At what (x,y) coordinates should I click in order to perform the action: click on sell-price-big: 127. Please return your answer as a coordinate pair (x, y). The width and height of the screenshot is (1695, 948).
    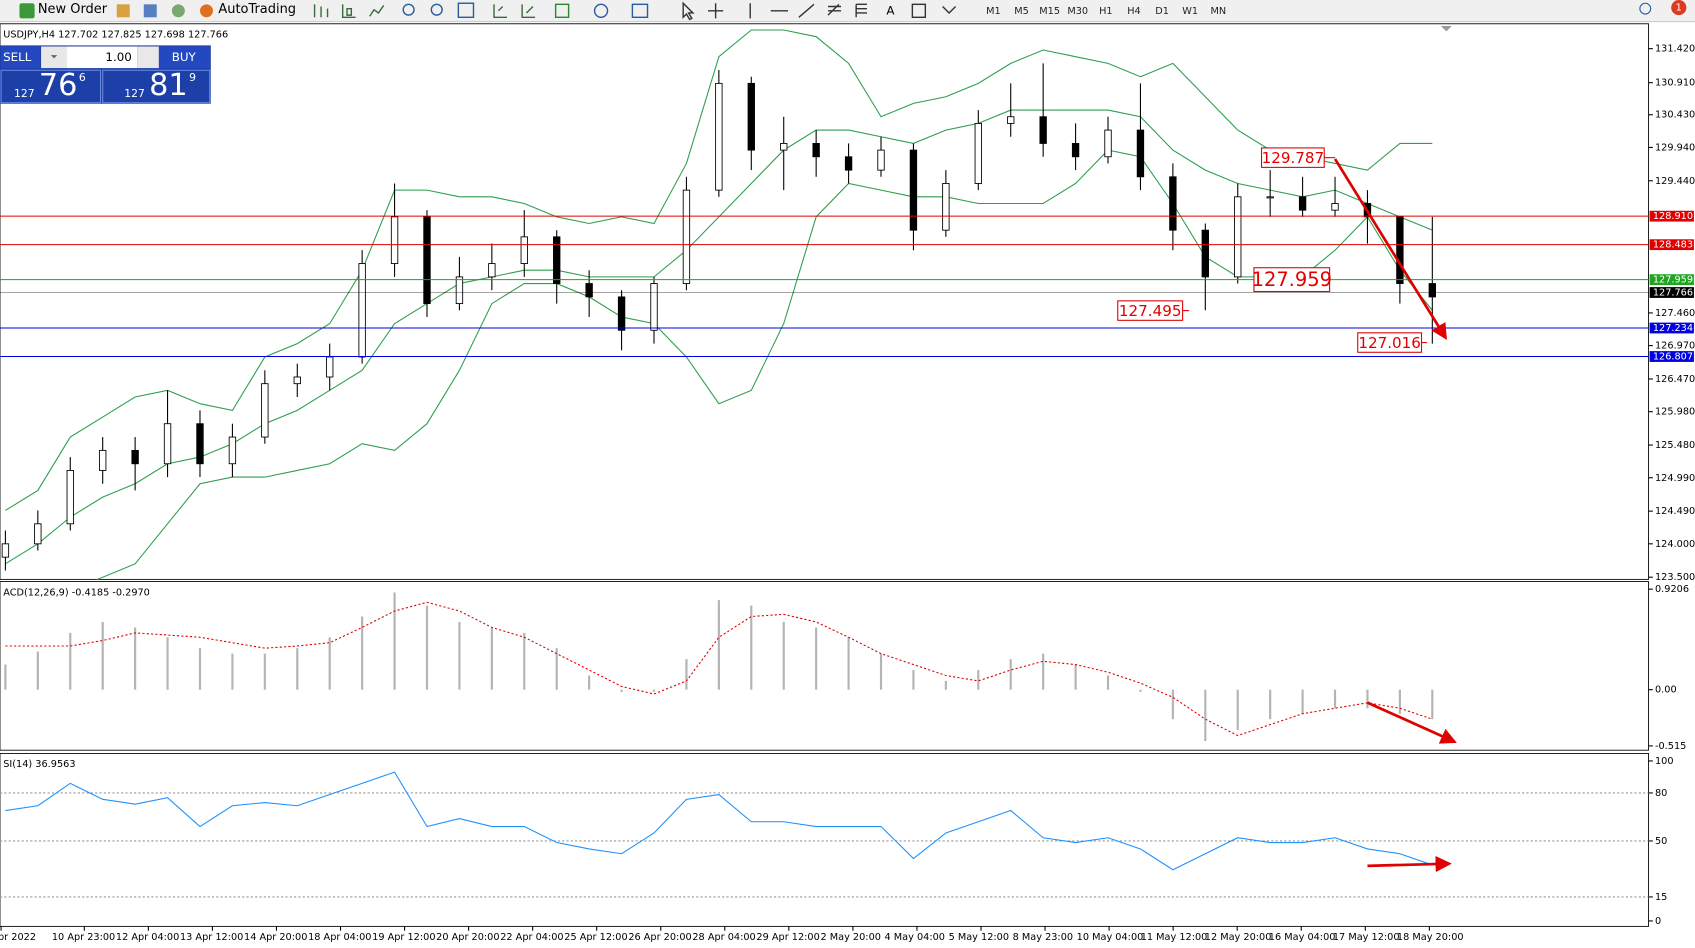
    Looking at the image, I should click on (24, 93).